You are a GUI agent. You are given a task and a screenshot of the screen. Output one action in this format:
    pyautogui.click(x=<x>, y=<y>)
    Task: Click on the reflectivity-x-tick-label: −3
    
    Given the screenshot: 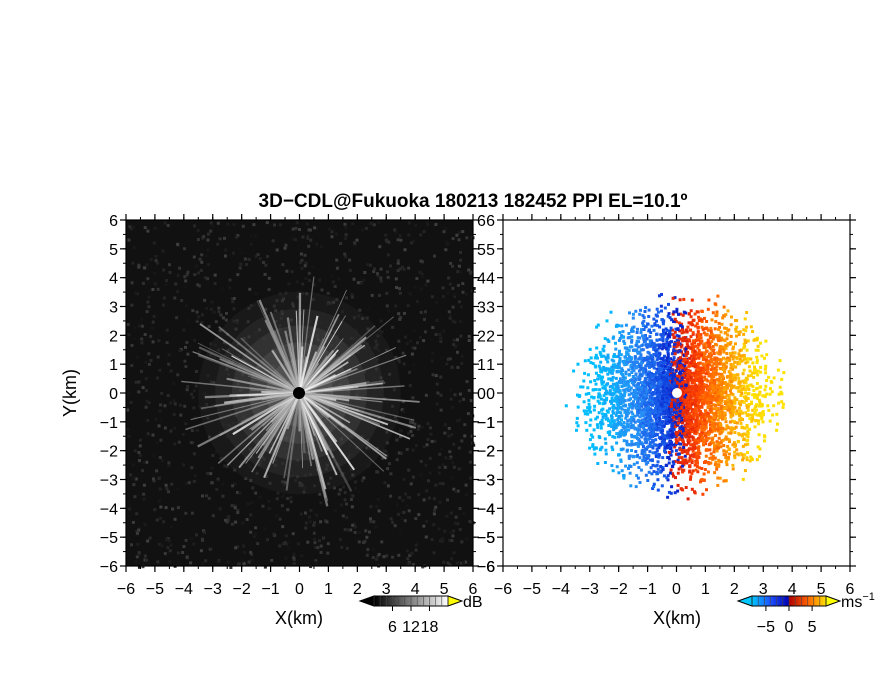 What is the action you would take?
    pyautogui.click(x=213, y=589)
    